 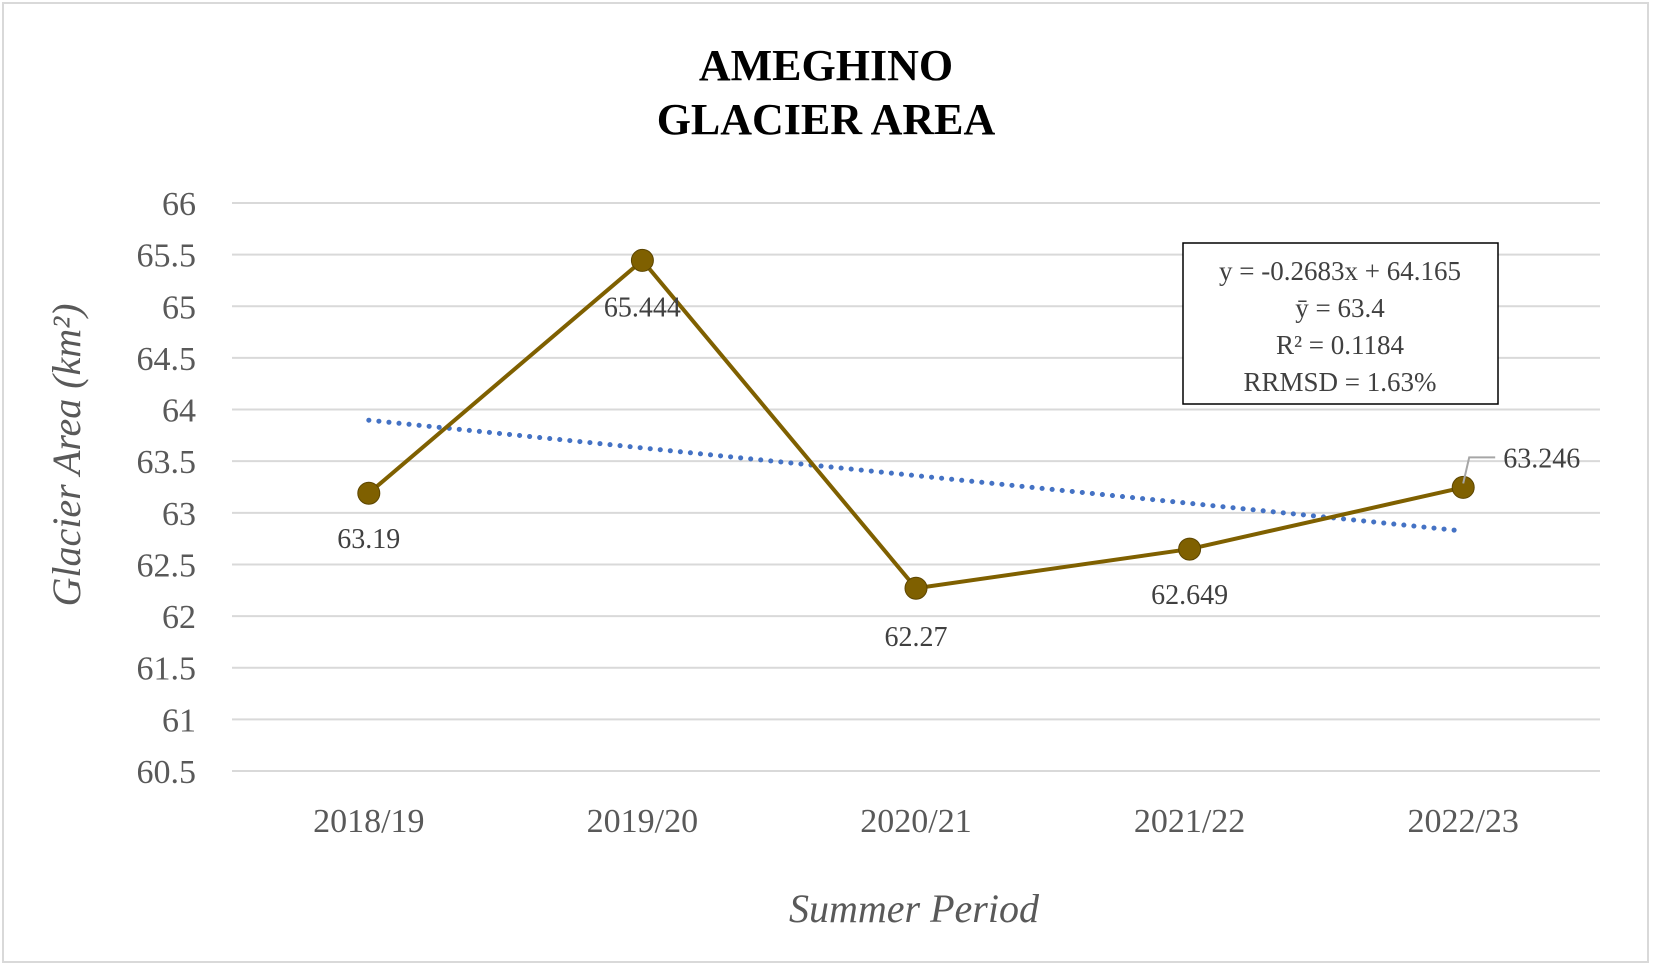 I want to click on y-tick-label: 61.5, so click(x=167, y=669).